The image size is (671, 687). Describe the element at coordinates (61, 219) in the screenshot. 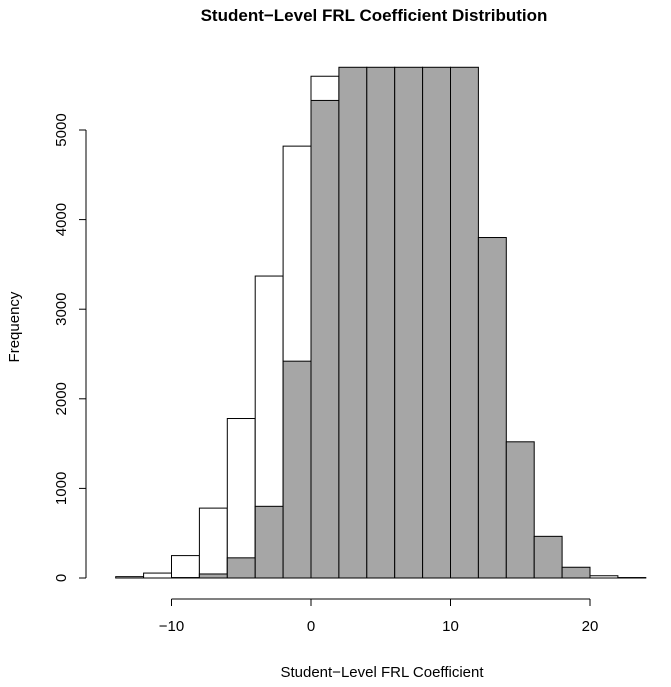

I see `y-tick-label: 4000` at that location.